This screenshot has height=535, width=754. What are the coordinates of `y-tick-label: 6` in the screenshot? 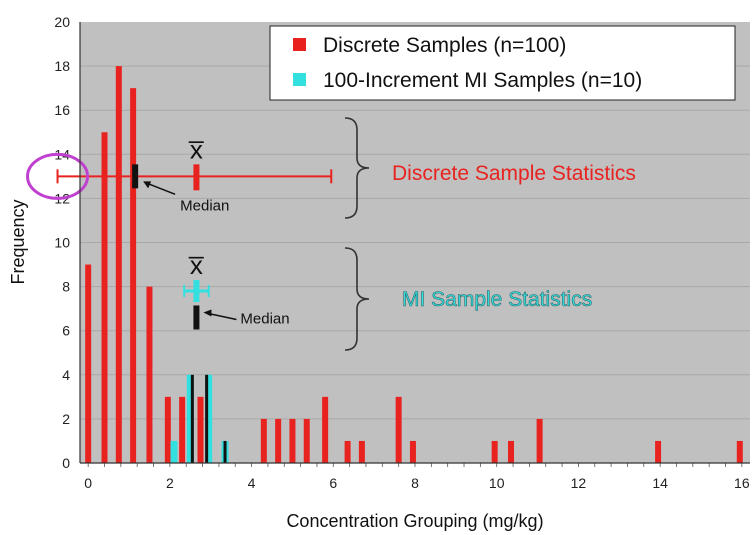 It's located at (66, 331).